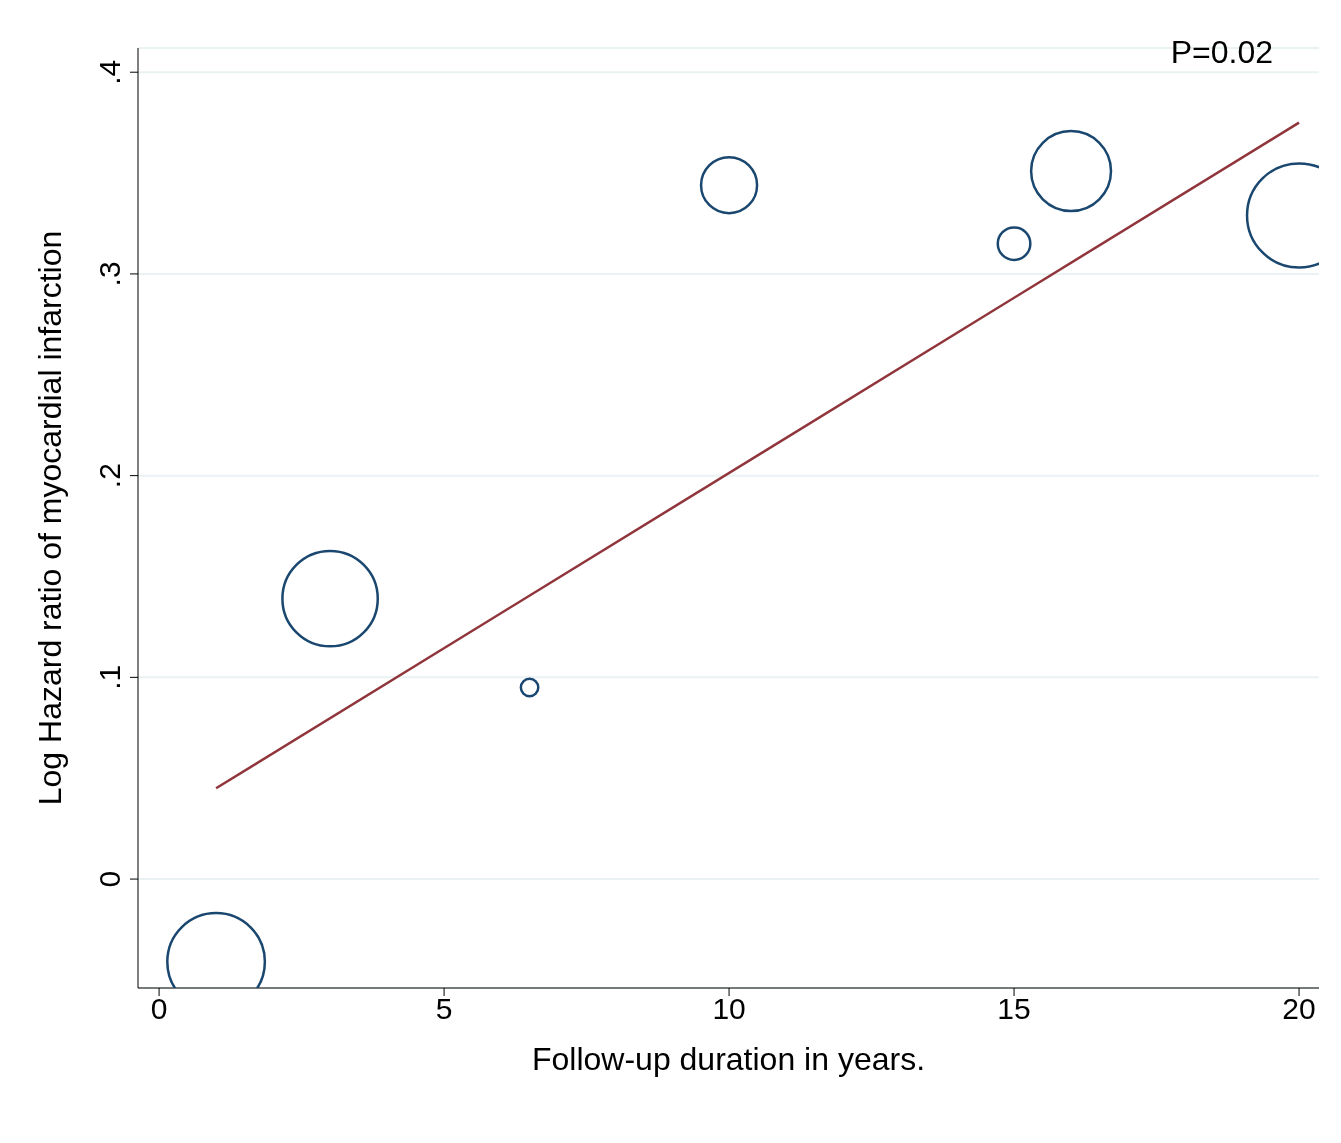  What do you see at coordinates (729, 1009) in the screenshot?
I see `x-tick-label: 10` at bounding box center [729, 1009].